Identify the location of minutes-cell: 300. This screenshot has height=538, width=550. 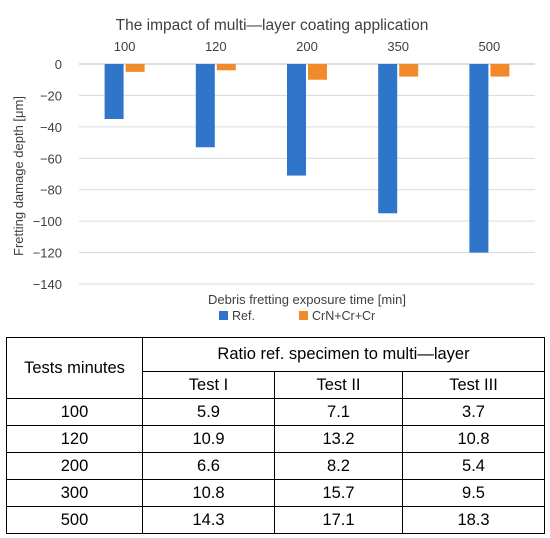
(74, 493).